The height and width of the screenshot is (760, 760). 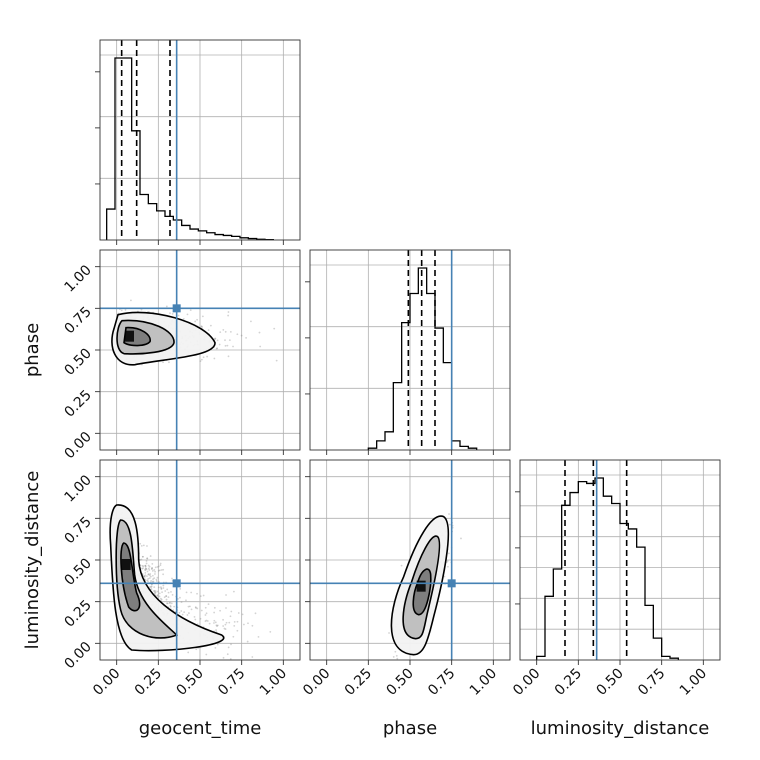 What do you see at coordinates (106, 682) in the screenshot?
I see `x-tick-label: 0.00` at bounding box center [106, 682].